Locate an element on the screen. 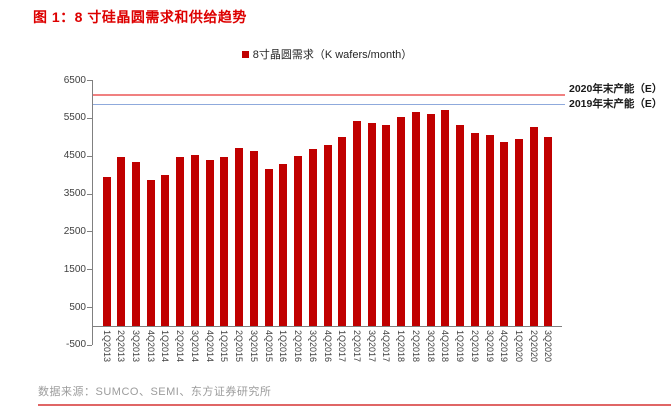 The image size is (671, 420). x-axis-label: 3Q2019 is located at coordinates (489, 346).